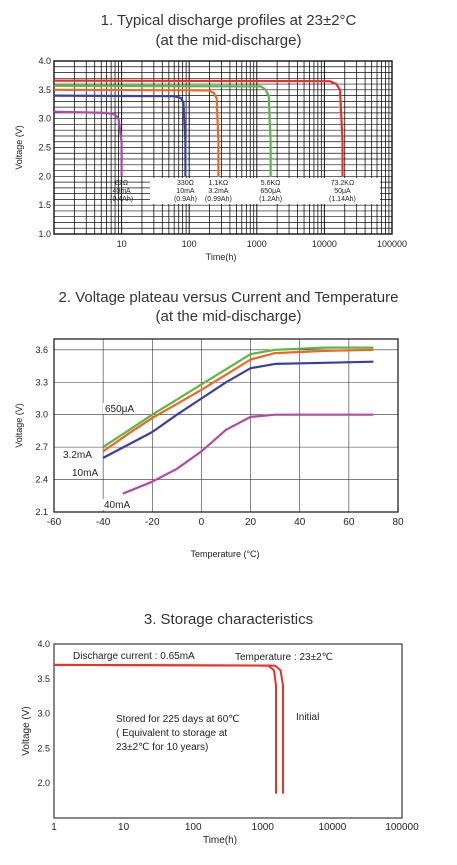 The height and width of the screenshot is (865, 457). I want to click on chart1-current-label: 650μA, so click(270, 191).